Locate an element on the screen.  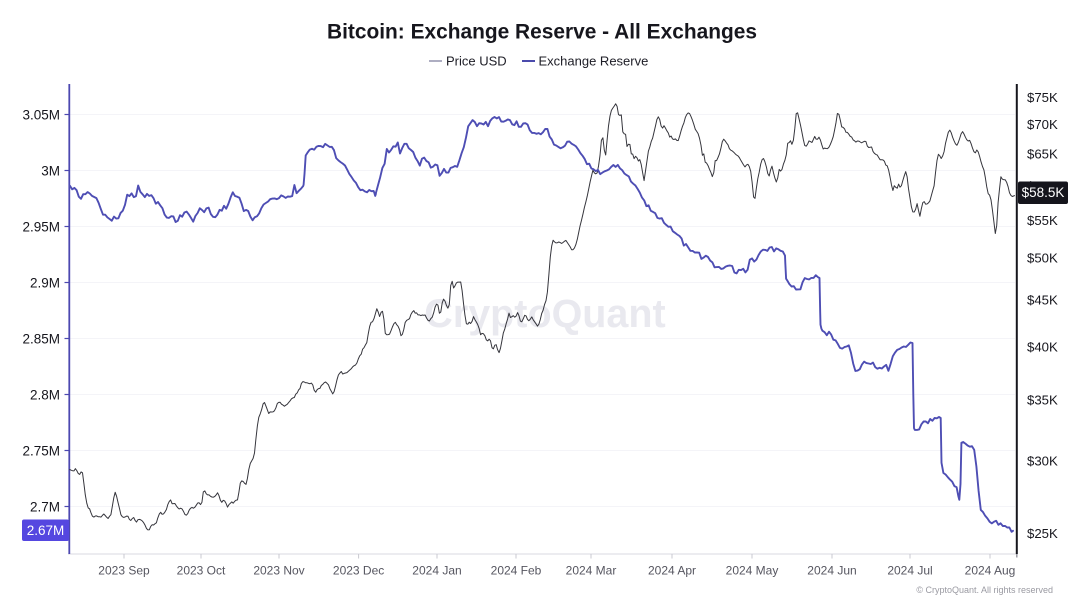
svg-text: 2.75M is located at coordinates (41, 450).